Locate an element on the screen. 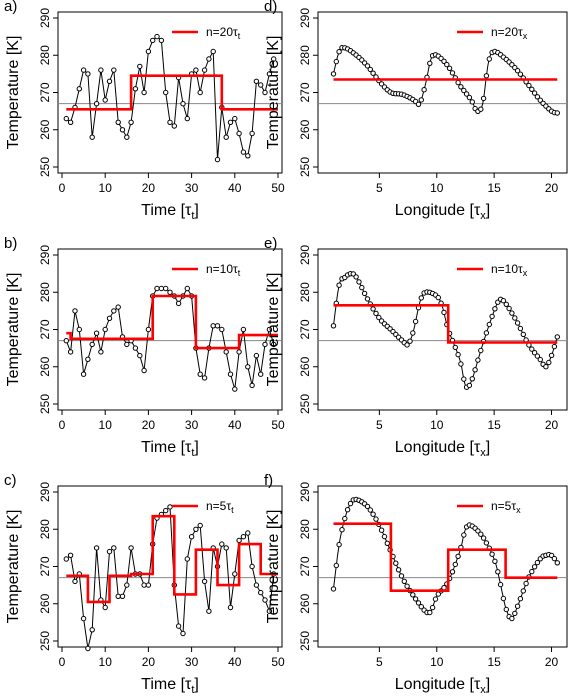 This screenshot has width=581, height=697. plot-frame is located at coordinates (442, 92).